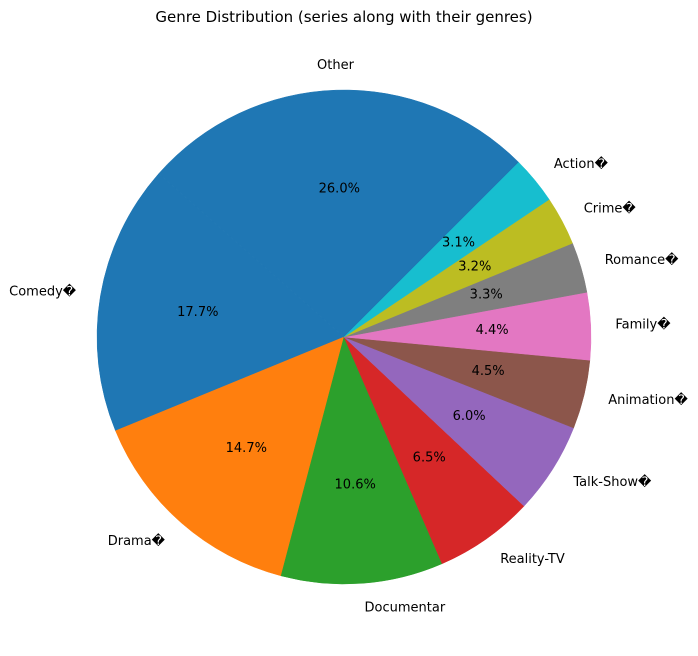 The image size is (698, 656). Describe the element at coordinates (336, 65) in the screenshot. I see `slice-label: Other` at that location.